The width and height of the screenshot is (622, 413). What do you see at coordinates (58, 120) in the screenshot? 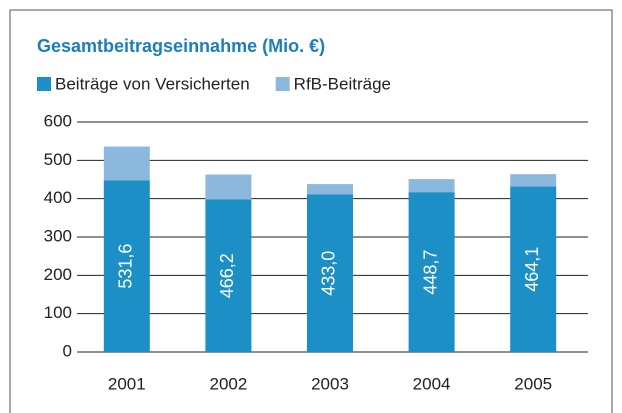
I see `y-tick-label: 600` at bounding box center [58, 120].